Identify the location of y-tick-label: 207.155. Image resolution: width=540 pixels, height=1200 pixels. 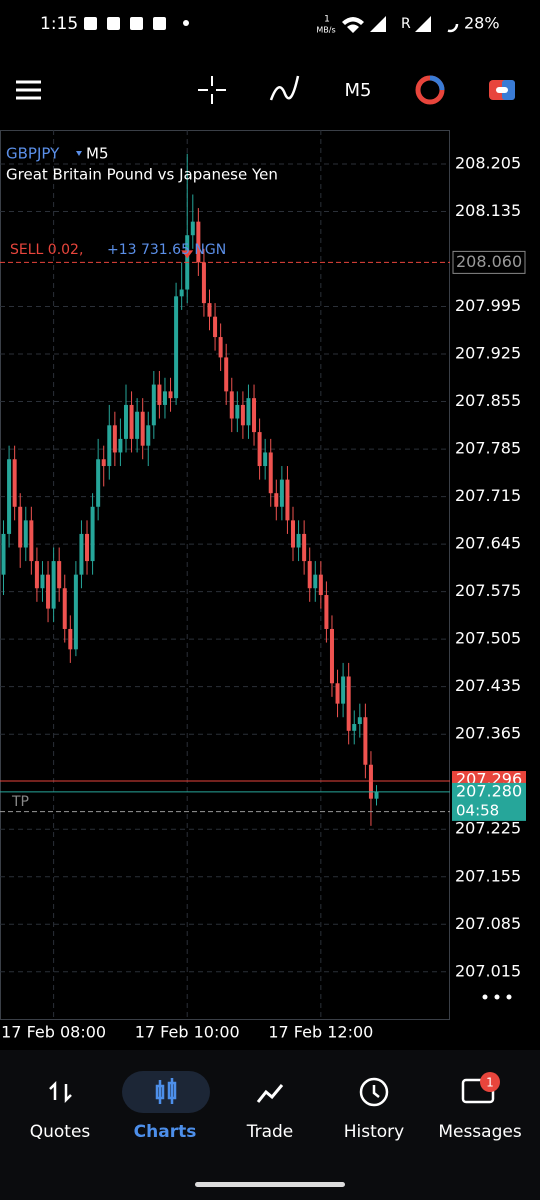
(488, 875).